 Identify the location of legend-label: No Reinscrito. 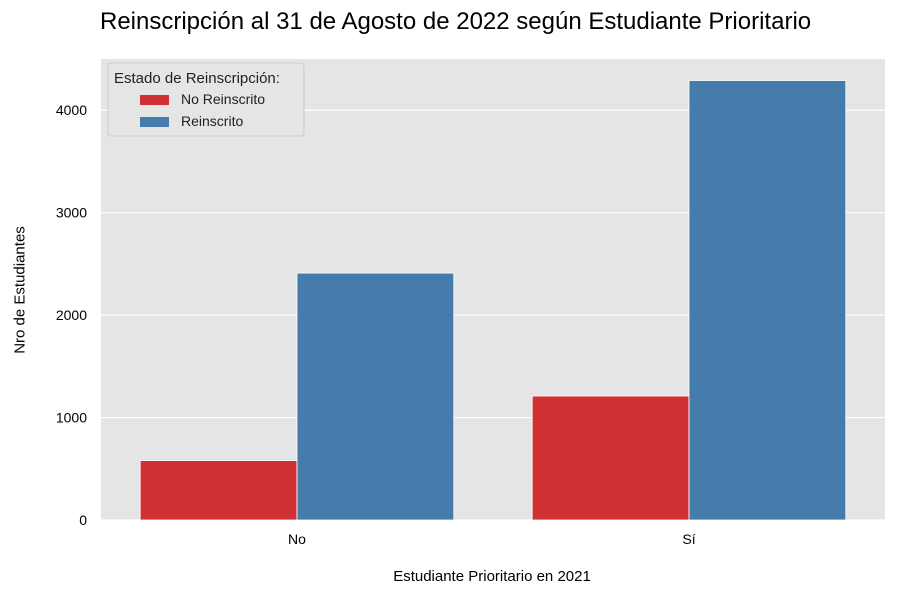
(223, 99).